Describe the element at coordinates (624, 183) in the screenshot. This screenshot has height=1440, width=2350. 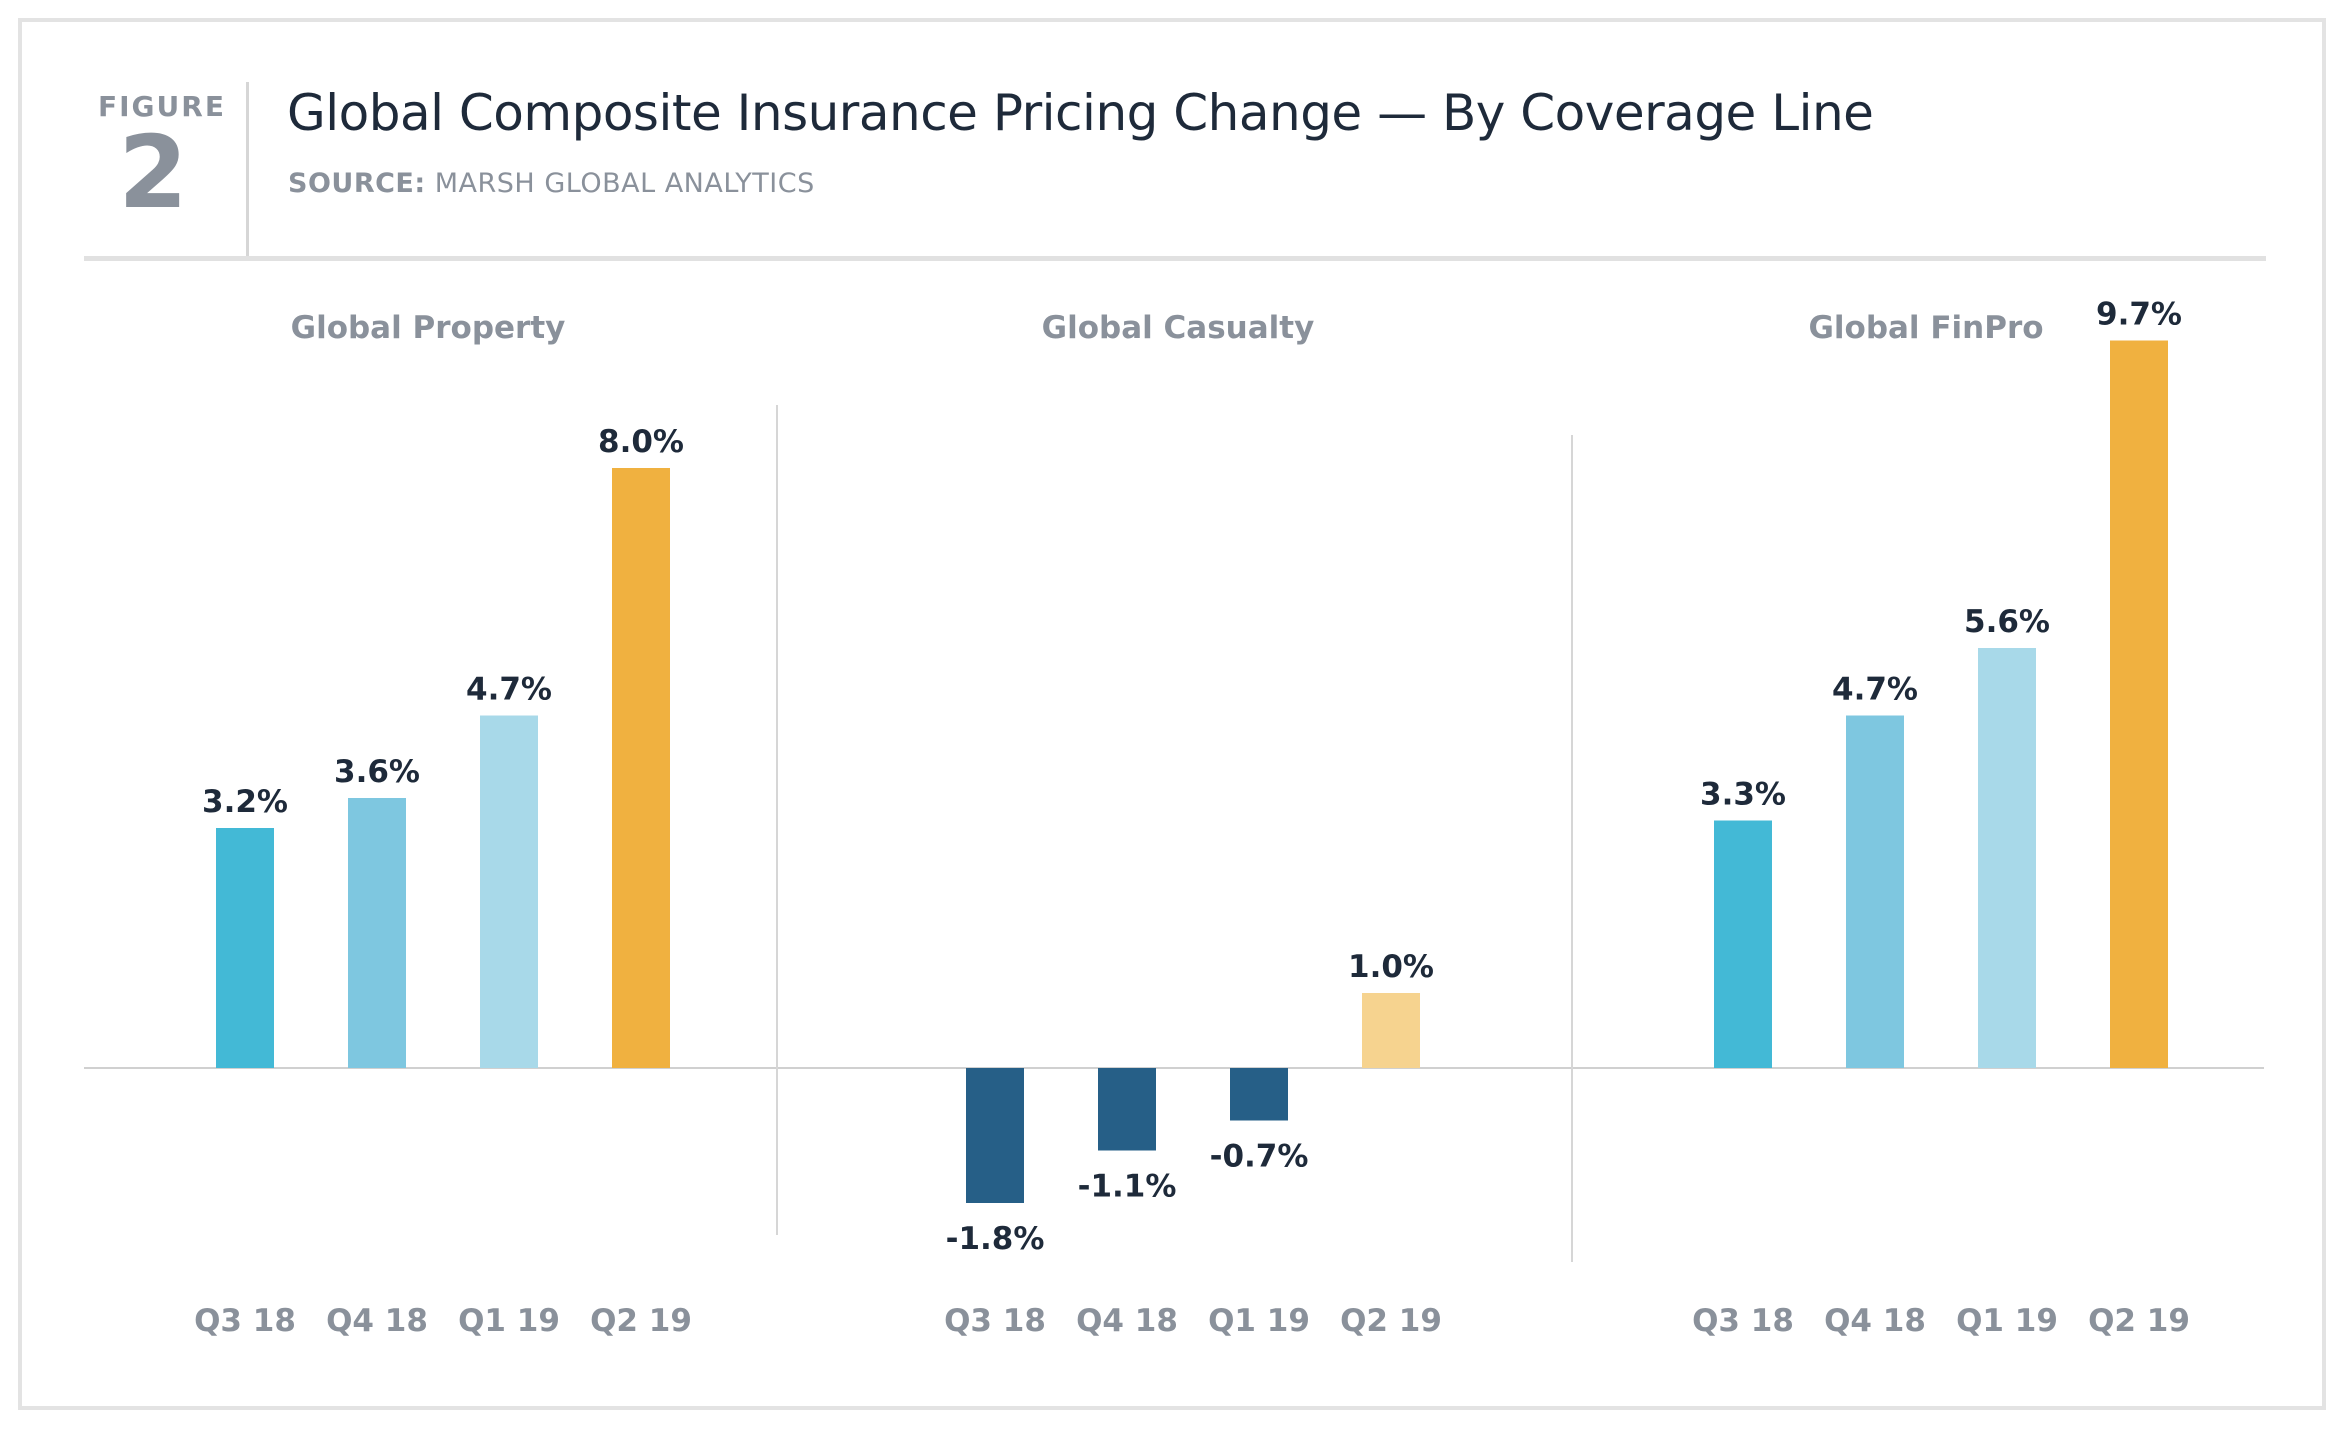
I see `source-value: MARSH GLOBAL ANALYTICS` at that location.